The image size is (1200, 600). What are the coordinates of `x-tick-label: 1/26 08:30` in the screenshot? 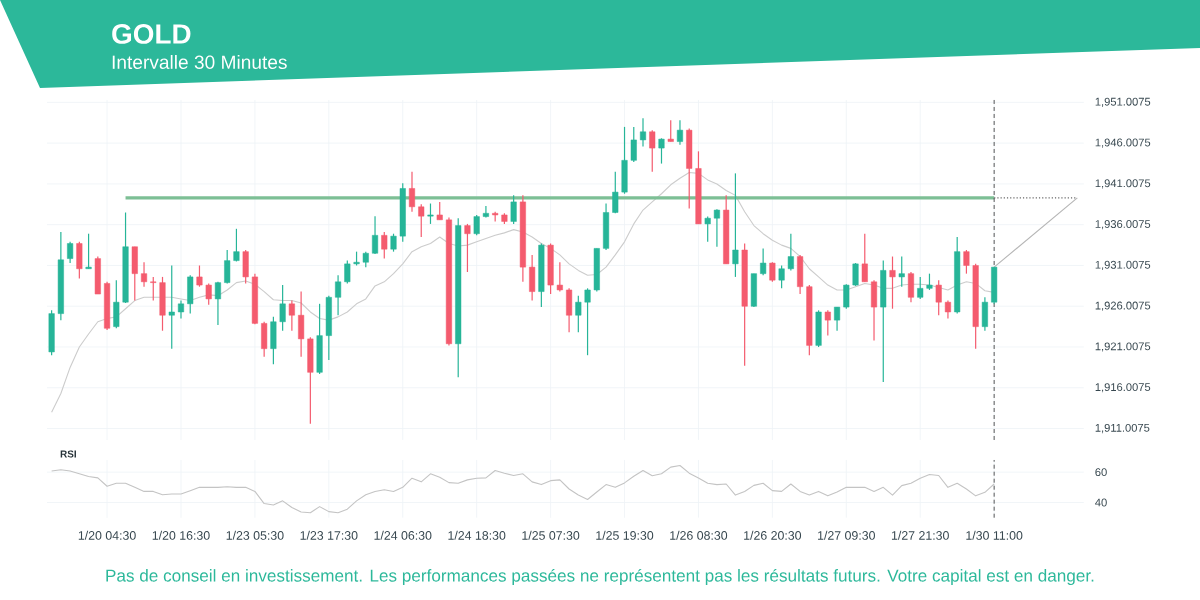 It's located at (699, 535).